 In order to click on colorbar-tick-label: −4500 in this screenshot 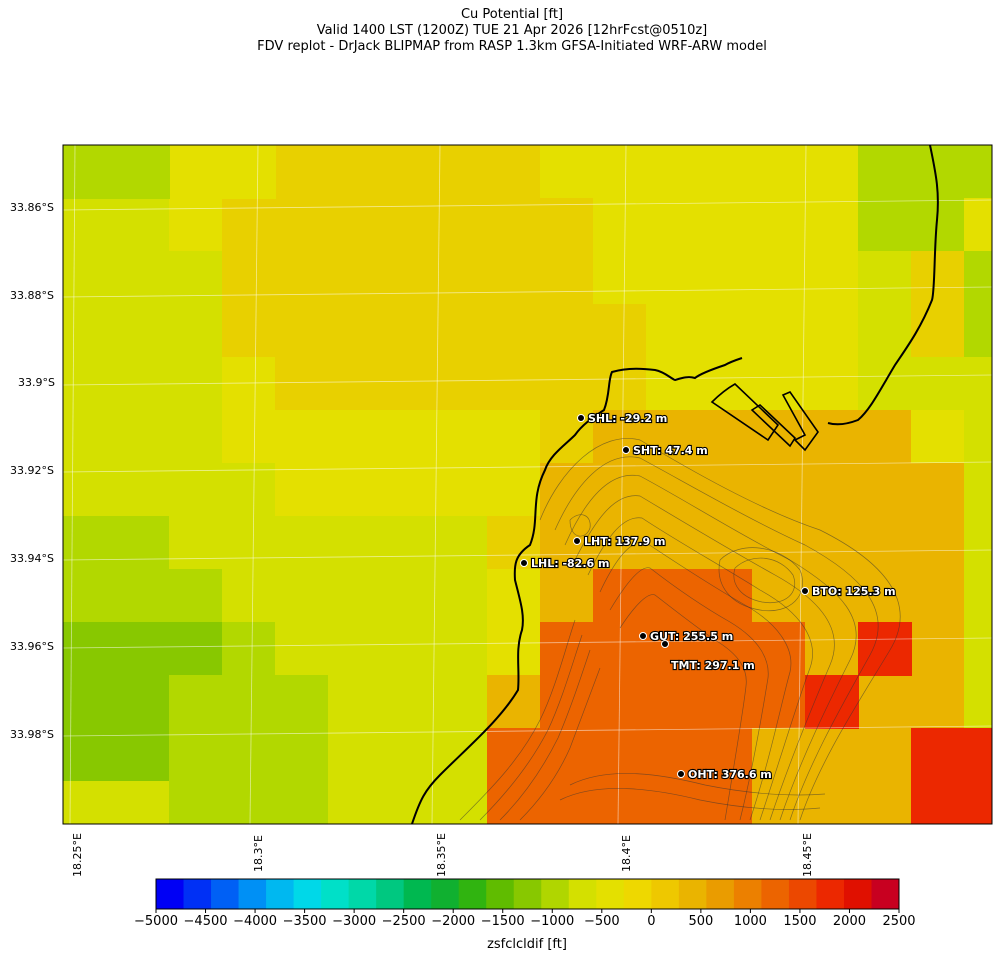, I will do `click(205, 921)`.